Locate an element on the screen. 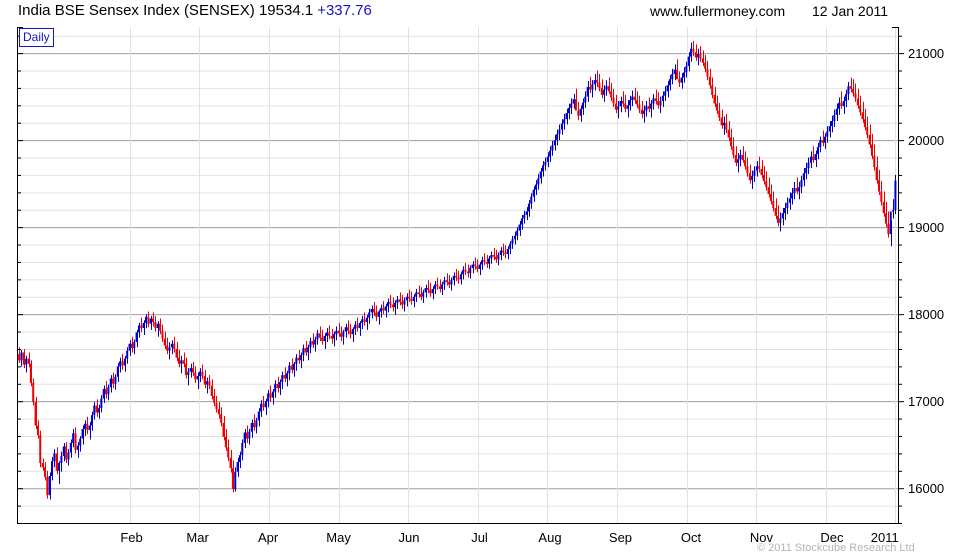 The width and height of the screenshot is (980, 560). x-axis-tick-label: Mar is located at coordinates (197, 537).